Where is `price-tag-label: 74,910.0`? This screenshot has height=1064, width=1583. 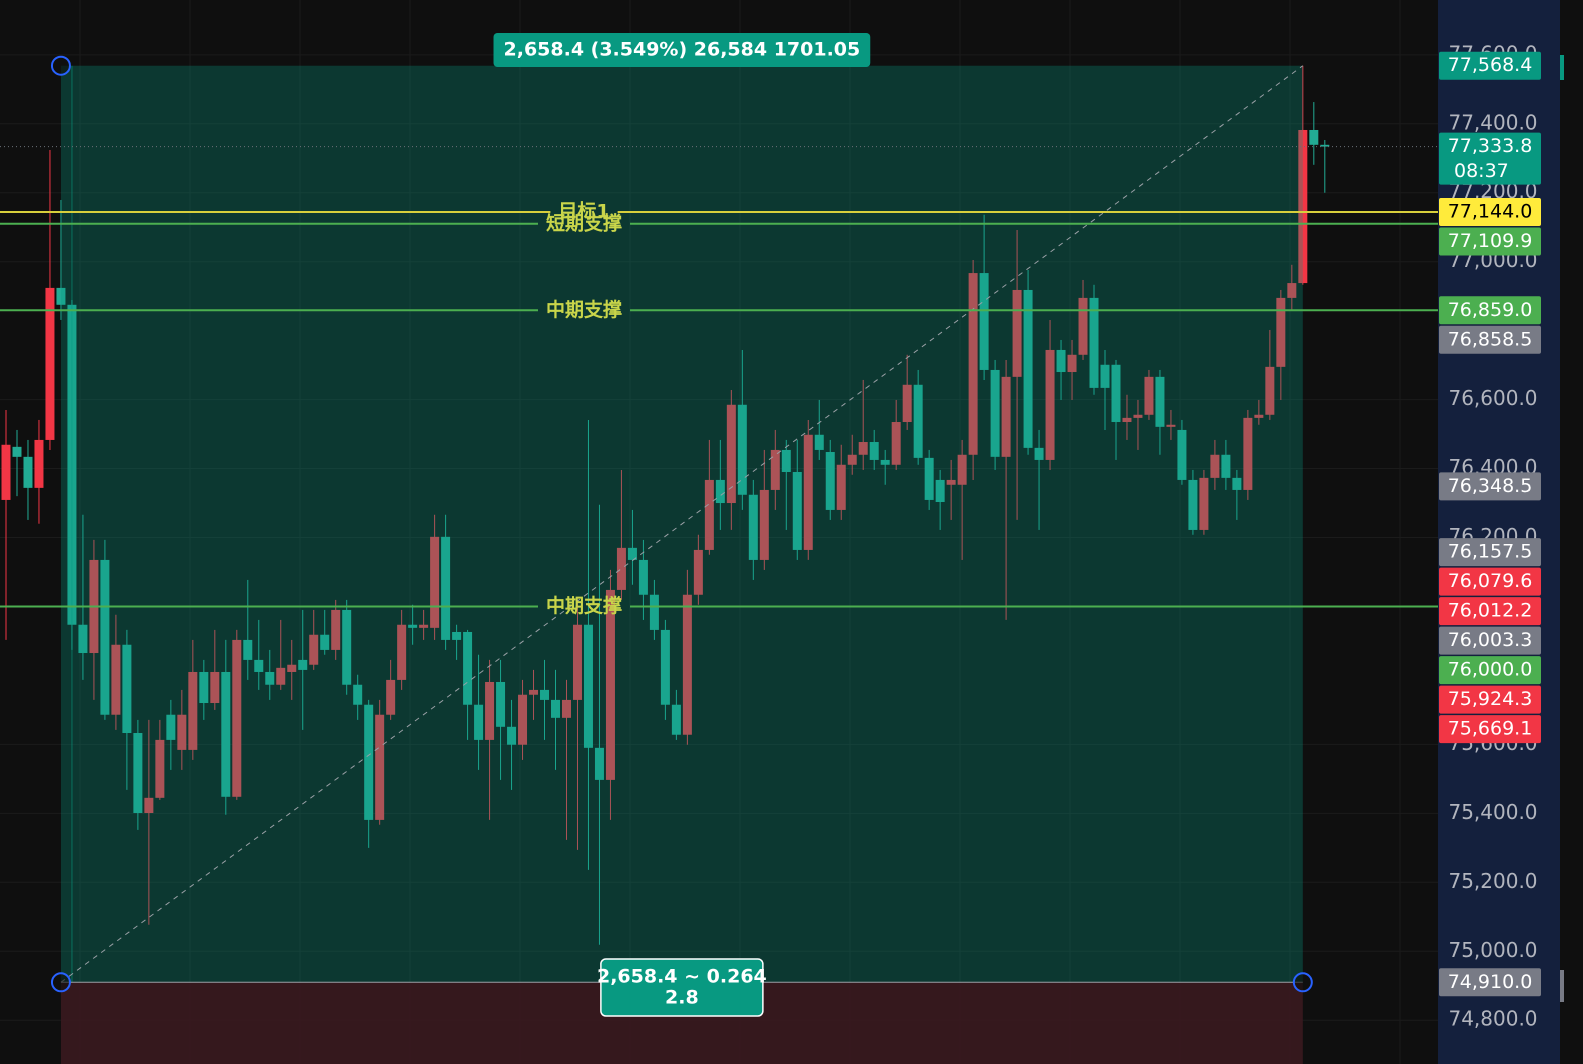
price-tag-label: 74,910.0 is located at coordinates (1490, 982).